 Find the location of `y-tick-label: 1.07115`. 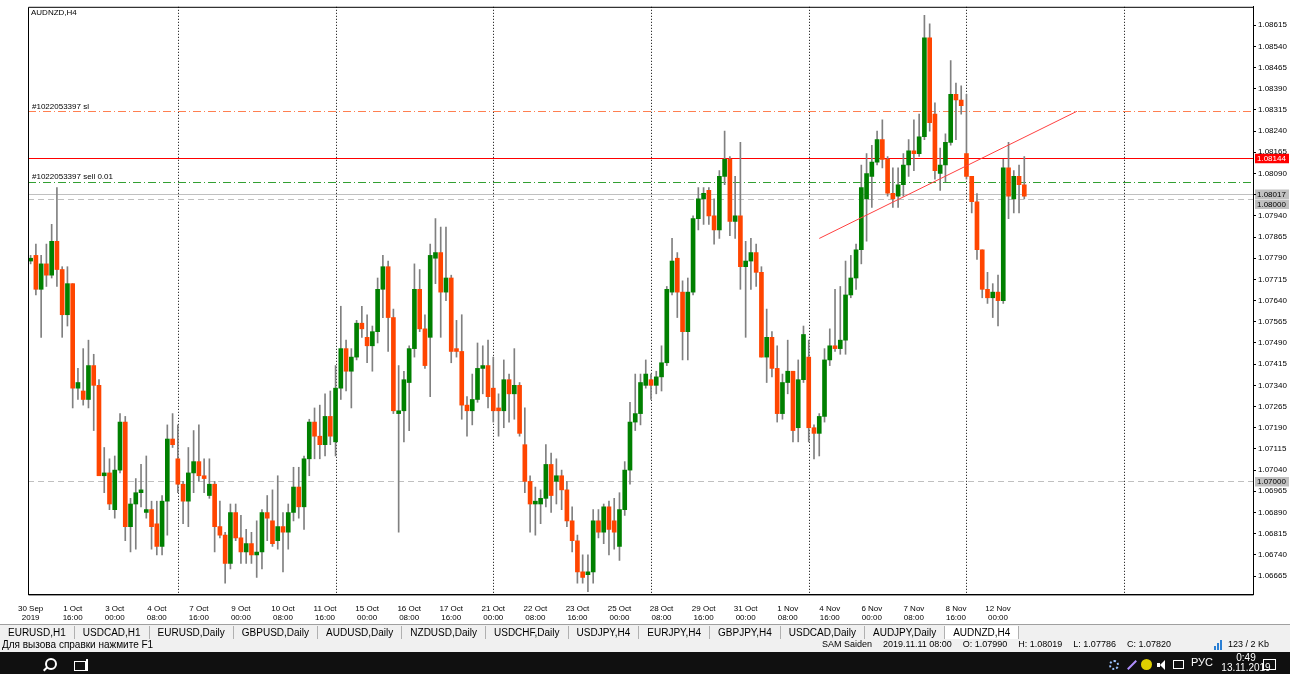

y-tick-label: 1.07115 is located at coordinates (1272, 449).